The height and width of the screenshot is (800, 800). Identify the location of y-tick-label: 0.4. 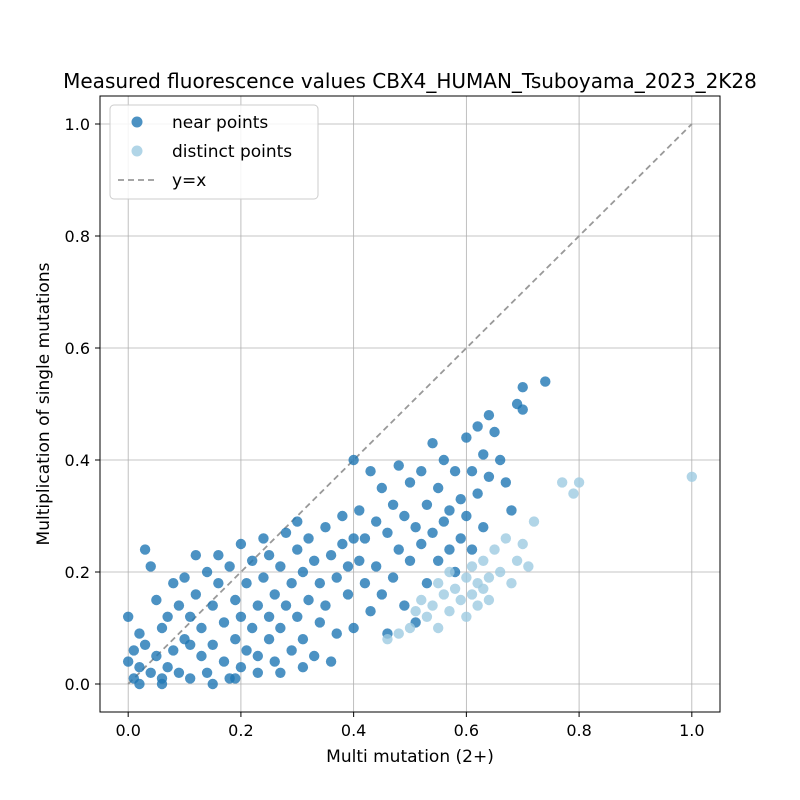
(77, 460).